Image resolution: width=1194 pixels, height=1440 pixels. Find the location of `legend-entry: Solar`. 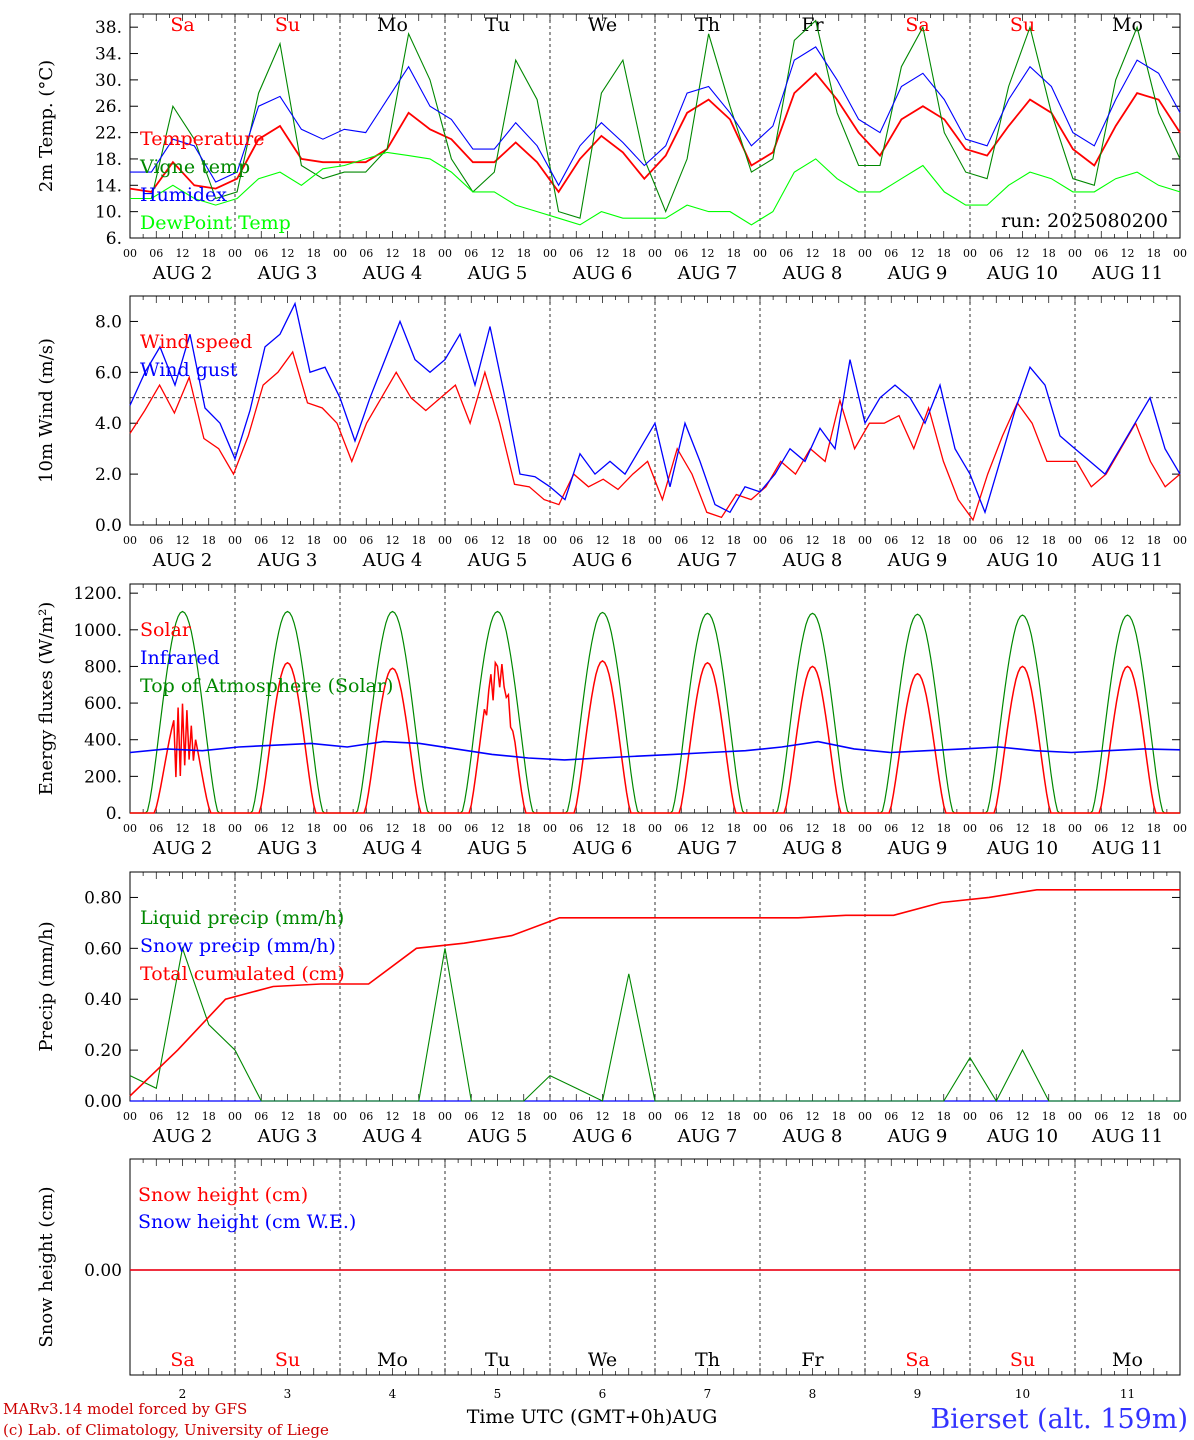

legend-entry: Solar is located at coordinates (166, 630).